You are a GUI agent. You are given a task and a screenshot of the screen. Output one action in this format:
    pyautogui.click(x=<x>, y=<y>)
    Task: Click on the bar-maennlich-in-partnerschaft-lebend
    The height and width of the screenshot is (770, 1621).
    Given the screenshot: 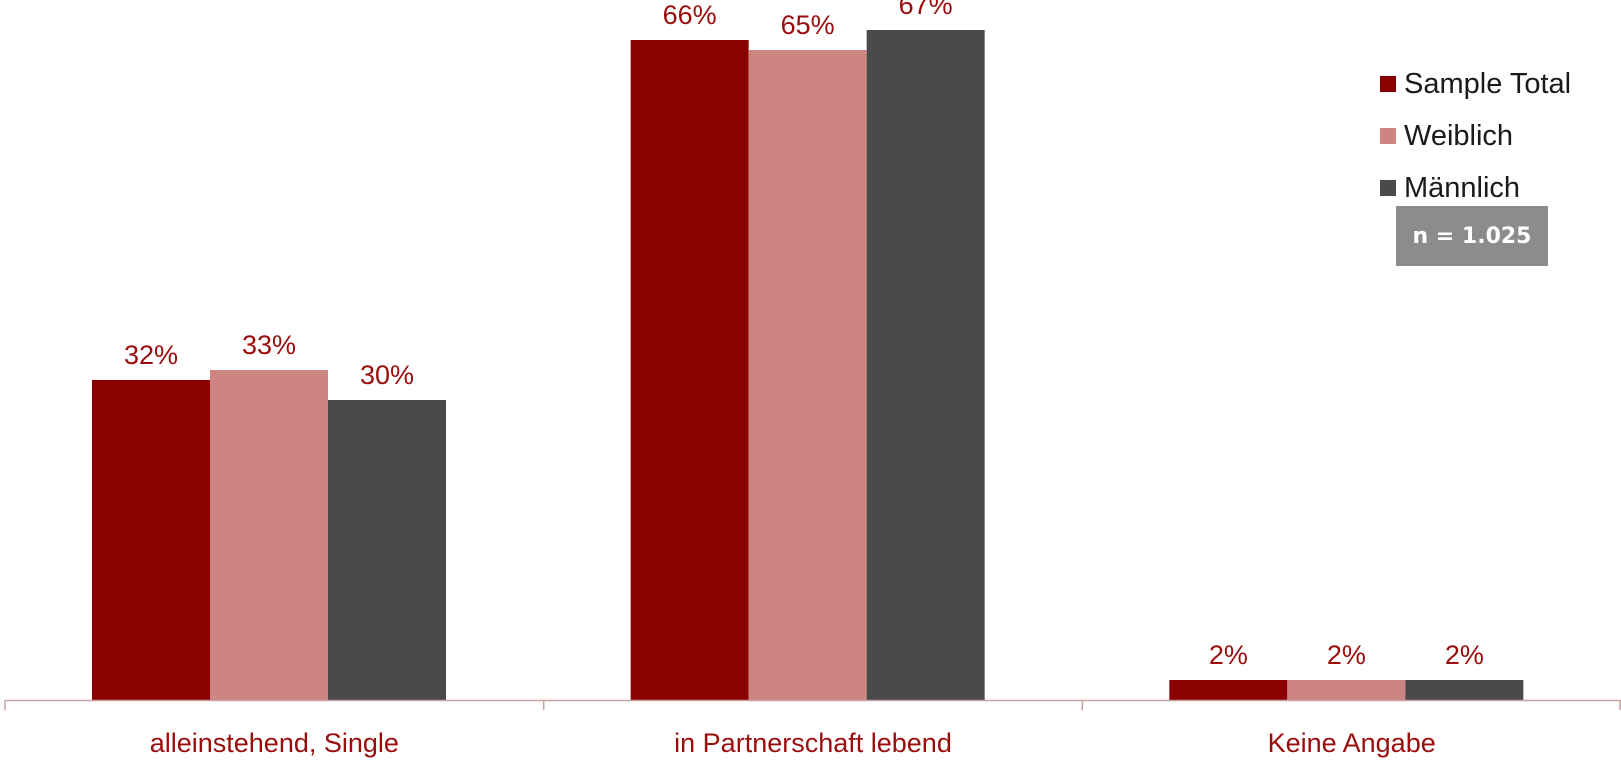 What is the action you would take?
    pyautogui.click(x=925, y=365)
    